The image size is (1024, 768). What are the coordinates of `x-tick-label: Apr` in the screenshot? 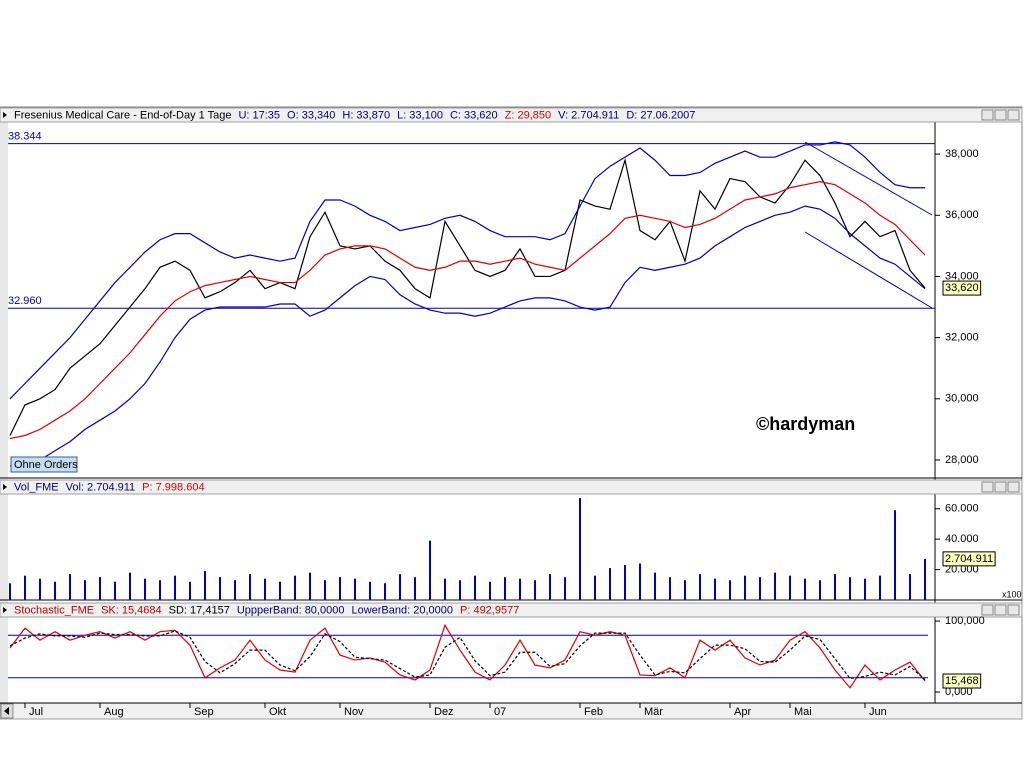 It's located at (742, 712).